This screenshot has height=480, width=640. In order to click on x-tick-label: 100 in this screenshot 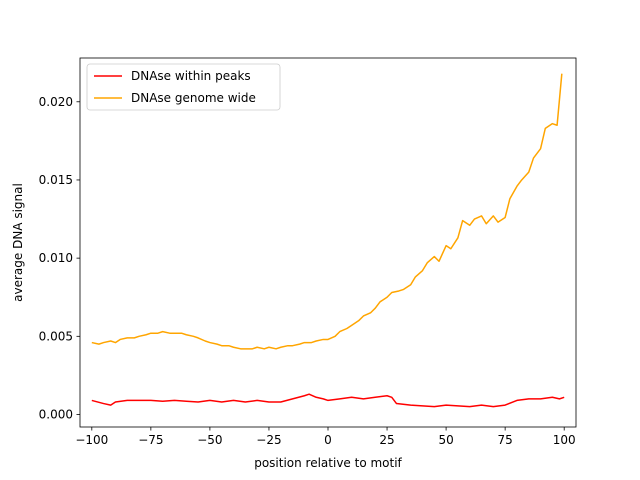, I will do `click(564, 440)`.